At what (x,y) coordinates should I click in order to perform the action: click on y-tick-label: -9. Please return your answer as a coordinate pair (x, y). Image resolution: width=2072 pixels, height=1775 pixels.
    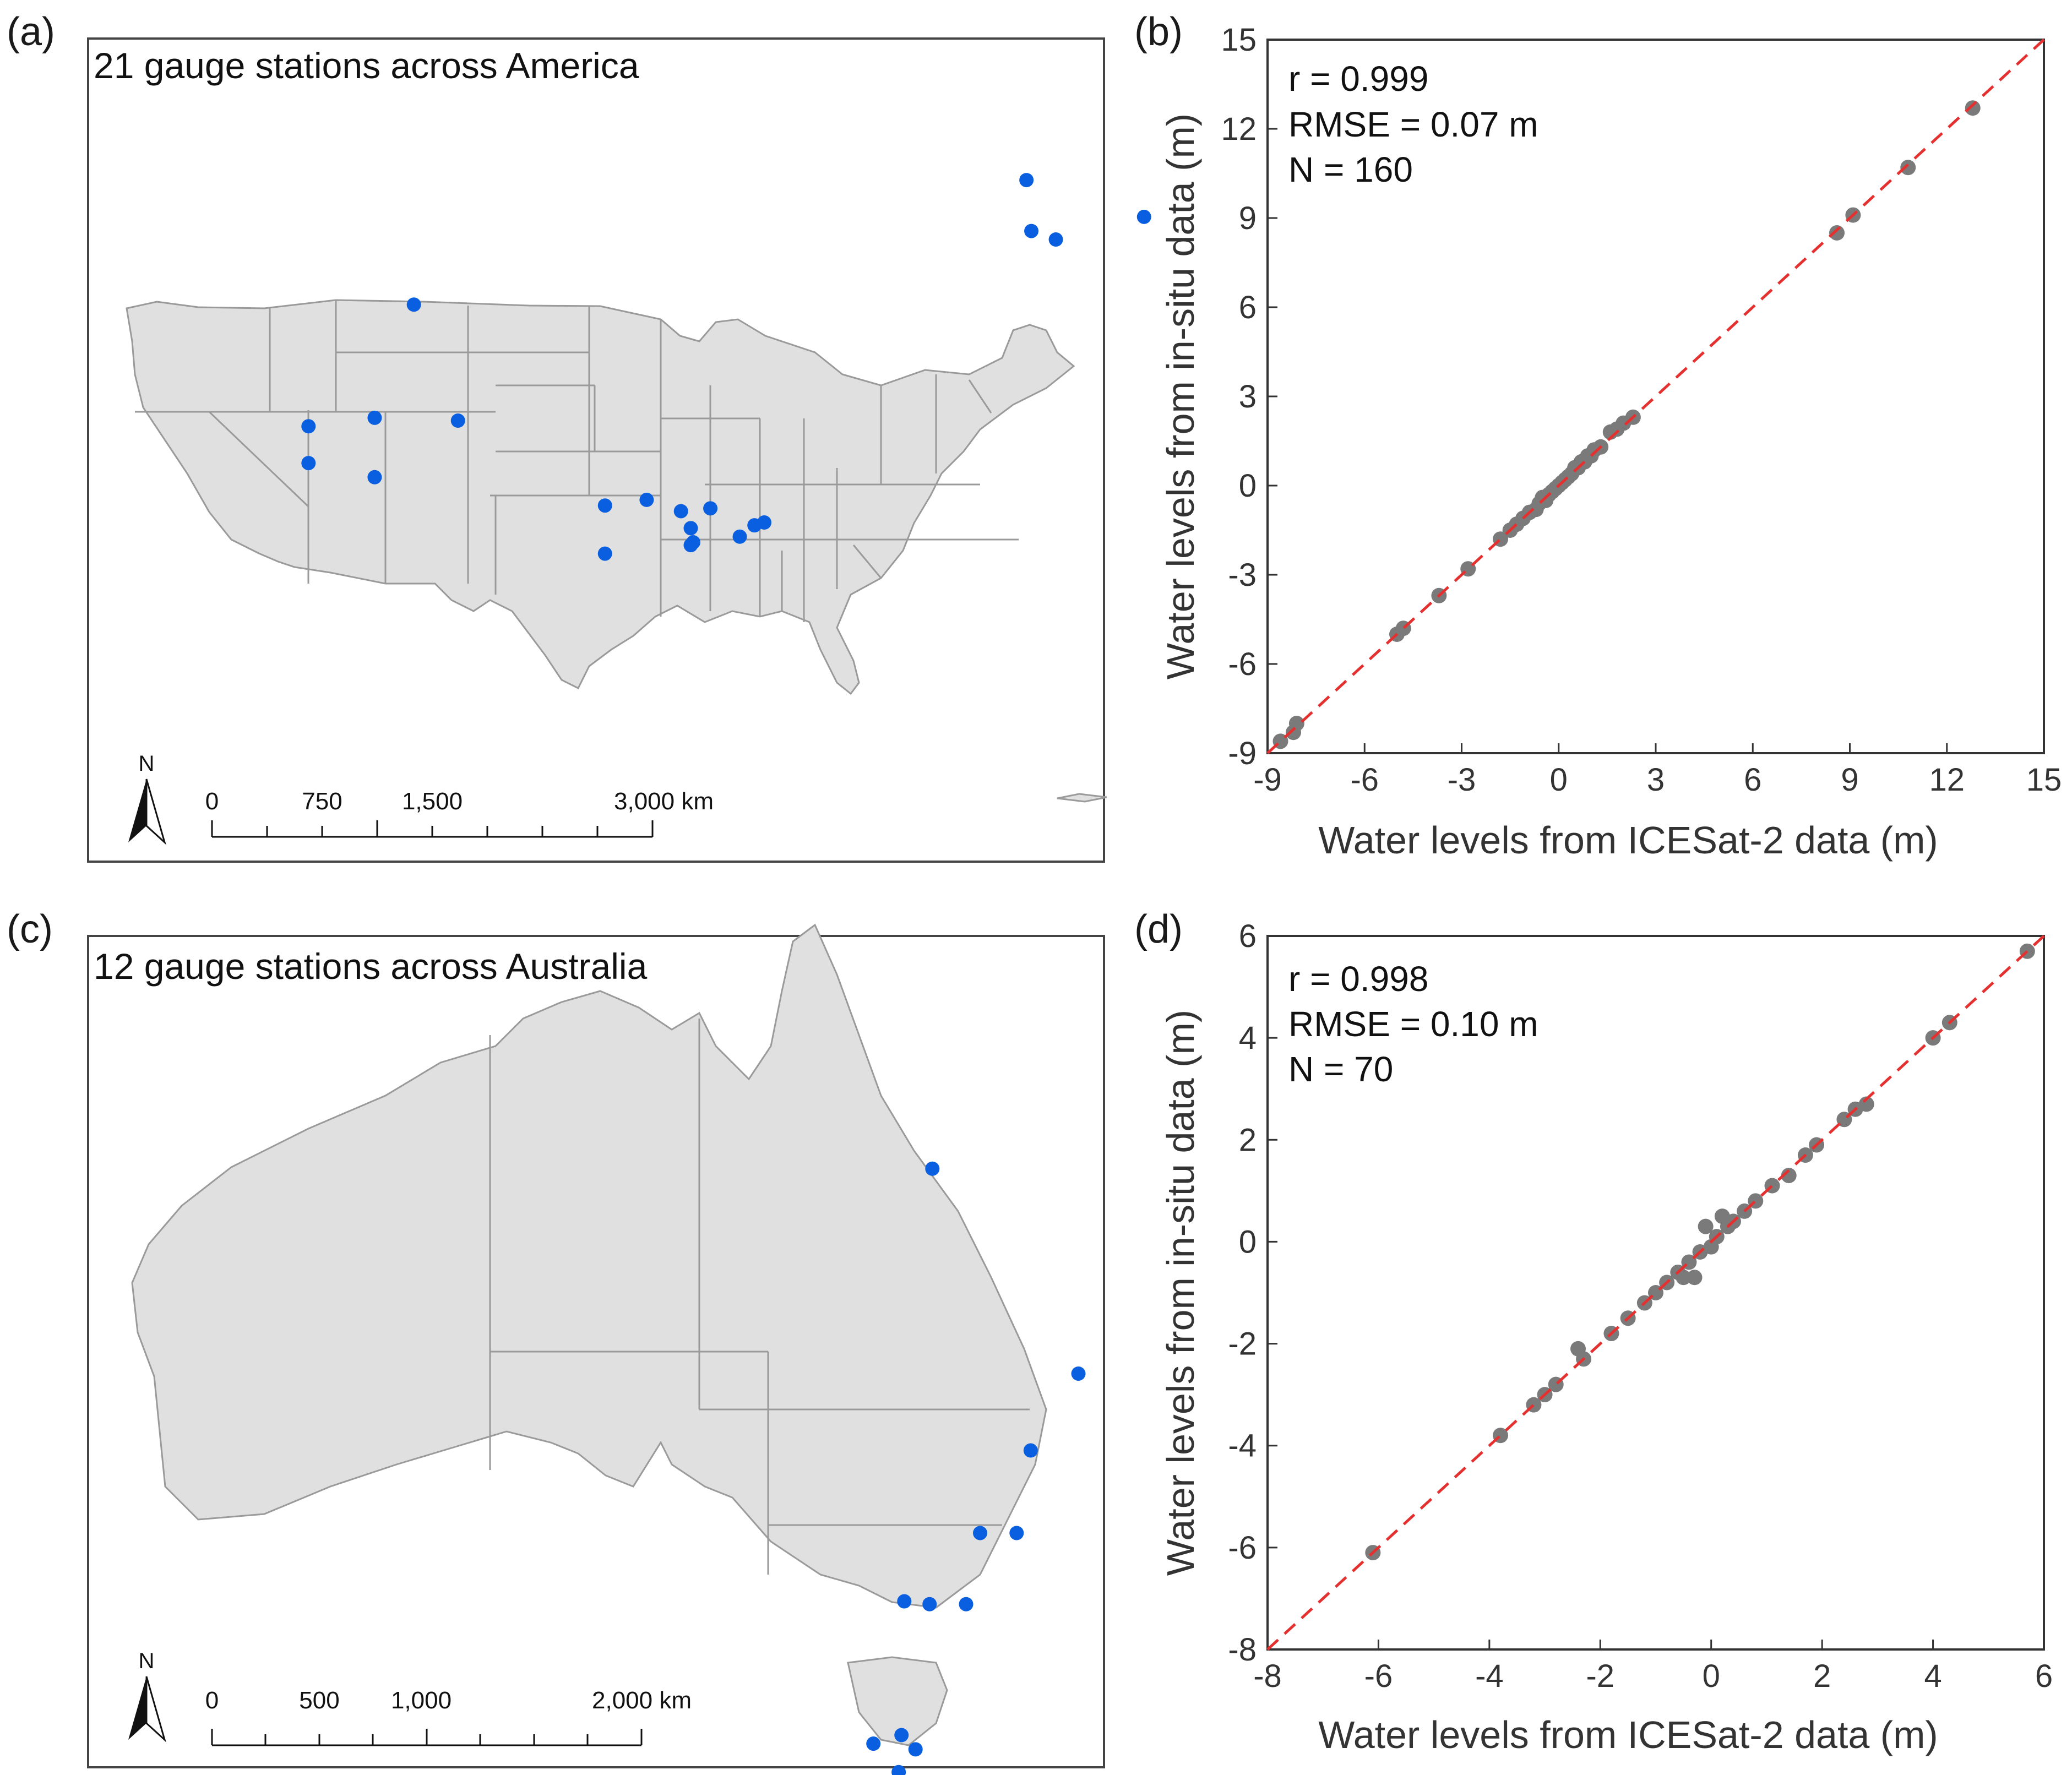
    Looking at the image, I should click on (1242, 753).